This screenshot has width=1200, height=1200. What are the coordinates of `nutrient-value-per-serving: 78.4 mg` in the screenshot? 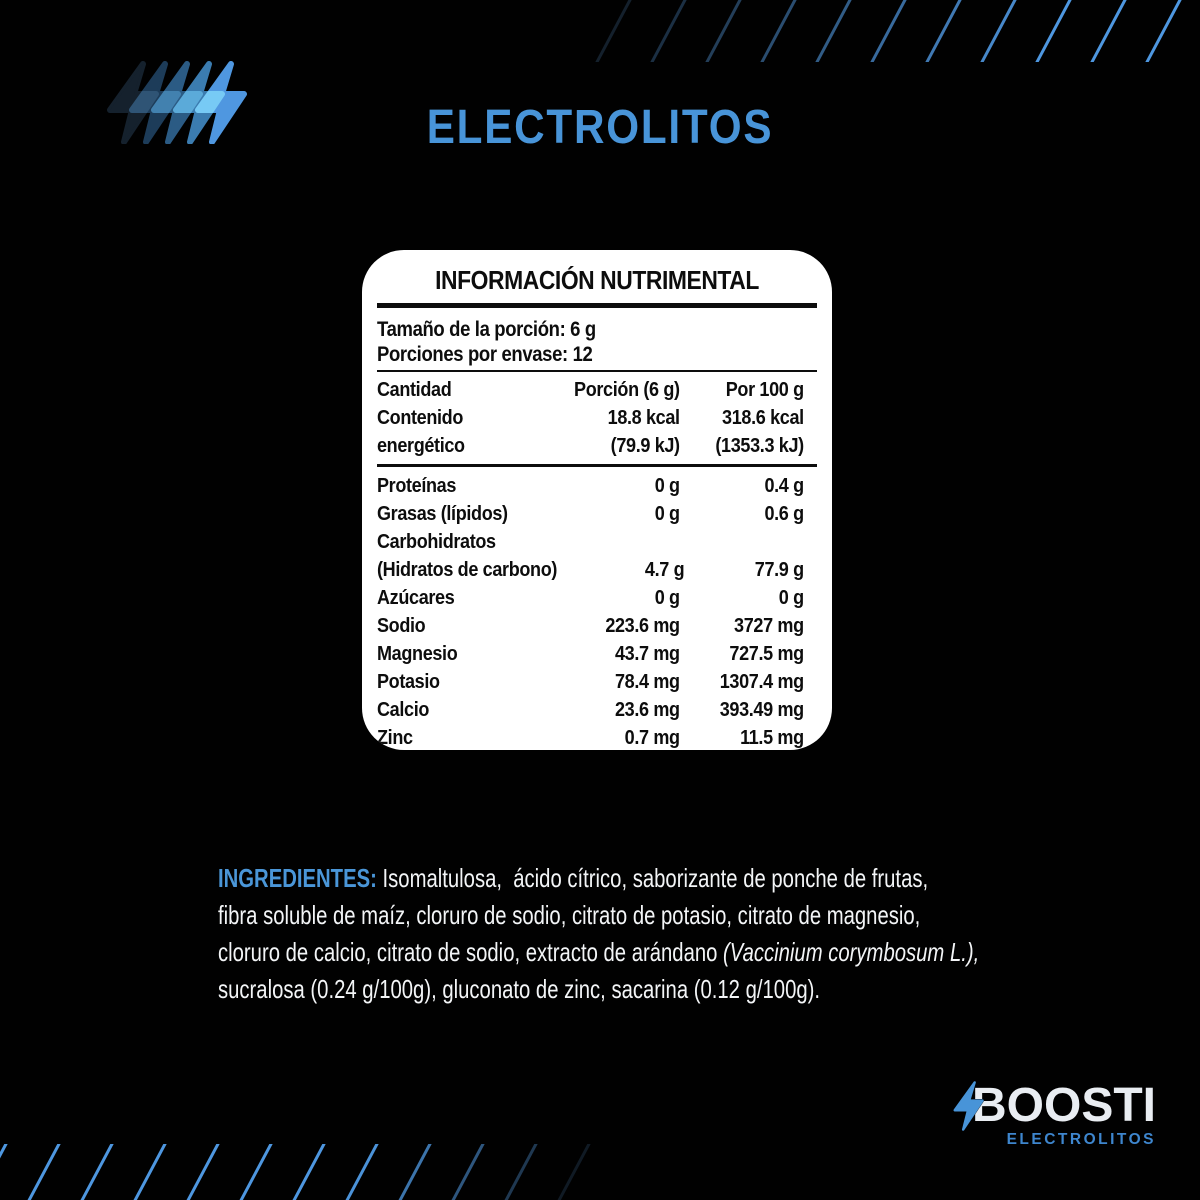 It's located at (647, 681).